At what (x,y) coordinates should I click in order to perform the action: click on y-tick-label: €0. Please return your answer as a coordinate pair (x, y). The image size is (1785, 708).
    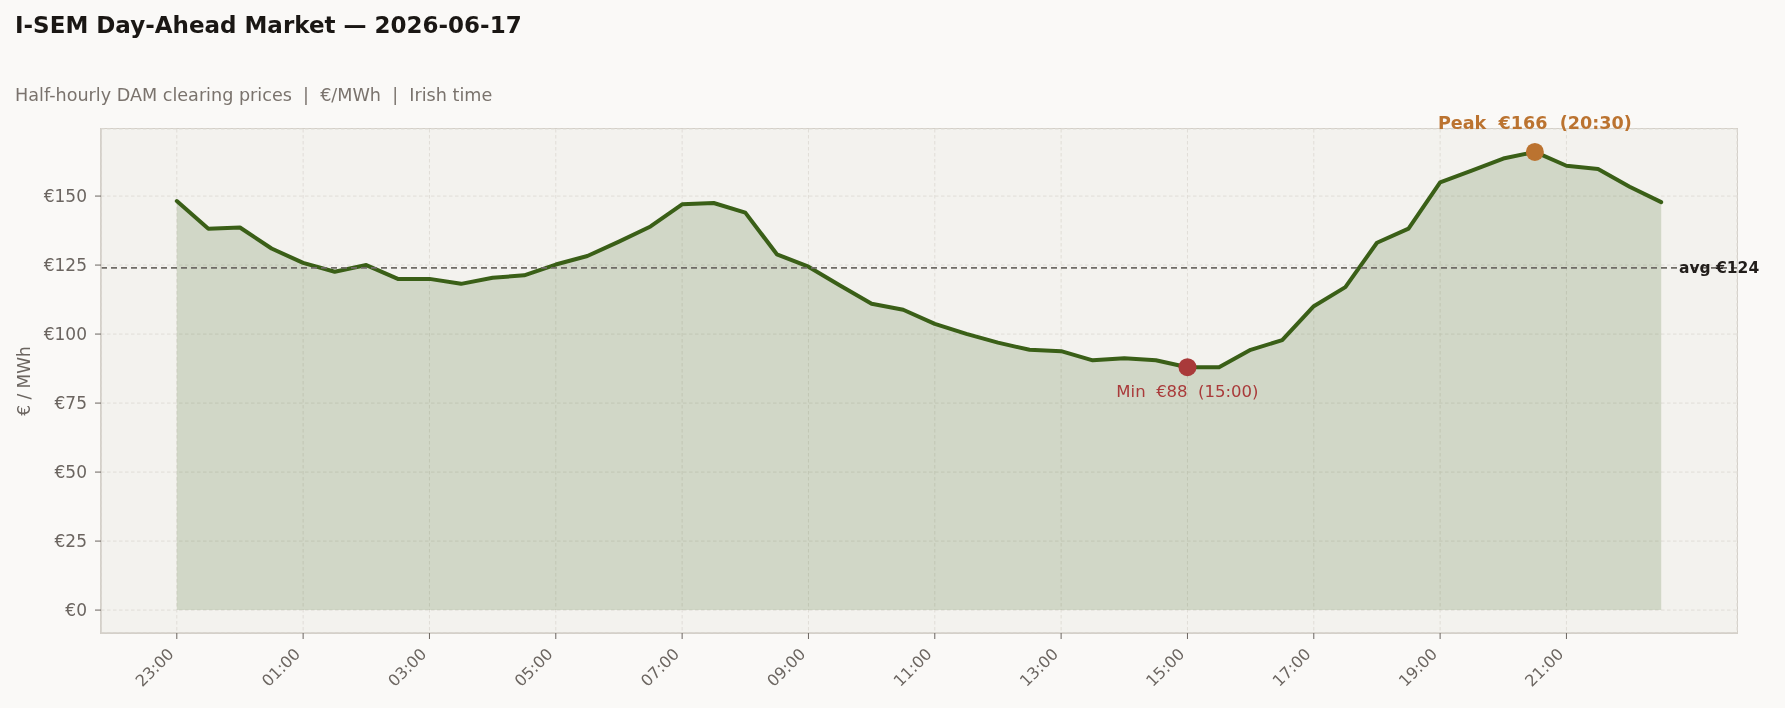
    Looking at the image, I should click on (76, 610).